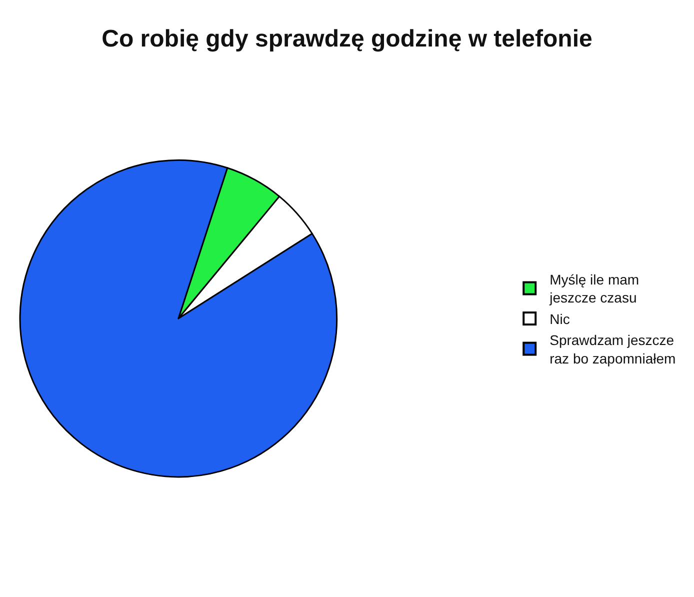 This screenshot has width=694, height=597. I want to click on legend-label: Sprawdzam jeszcze raz bo zapomniałem, so click(613, 349).